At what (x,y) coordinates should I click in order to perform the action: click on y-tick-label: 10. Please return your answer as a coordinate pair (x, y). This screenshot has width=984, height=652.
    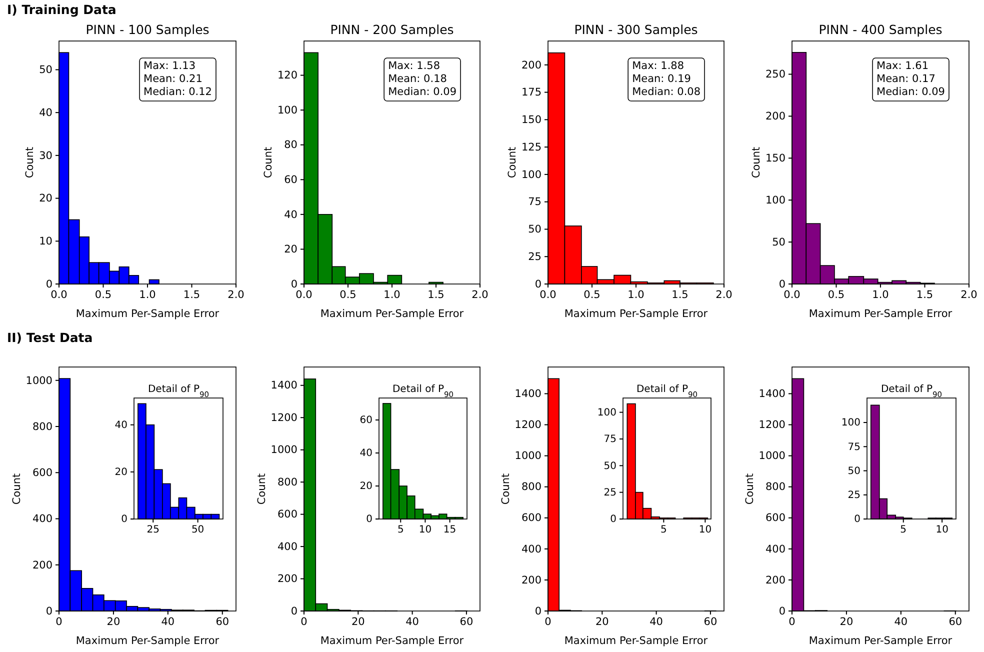
    Looking at the image, I should click on (45, 242).